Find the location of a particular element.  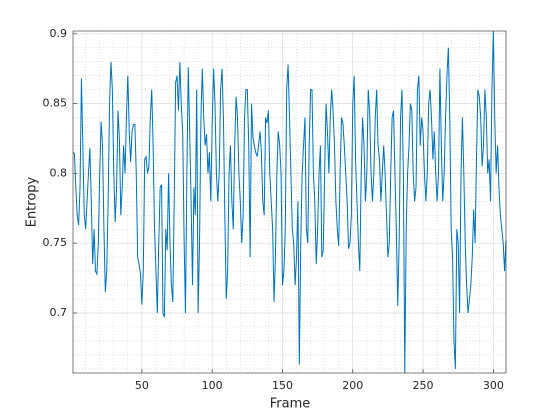

x-tick-label: 200 is located at coordinates (352, 385).